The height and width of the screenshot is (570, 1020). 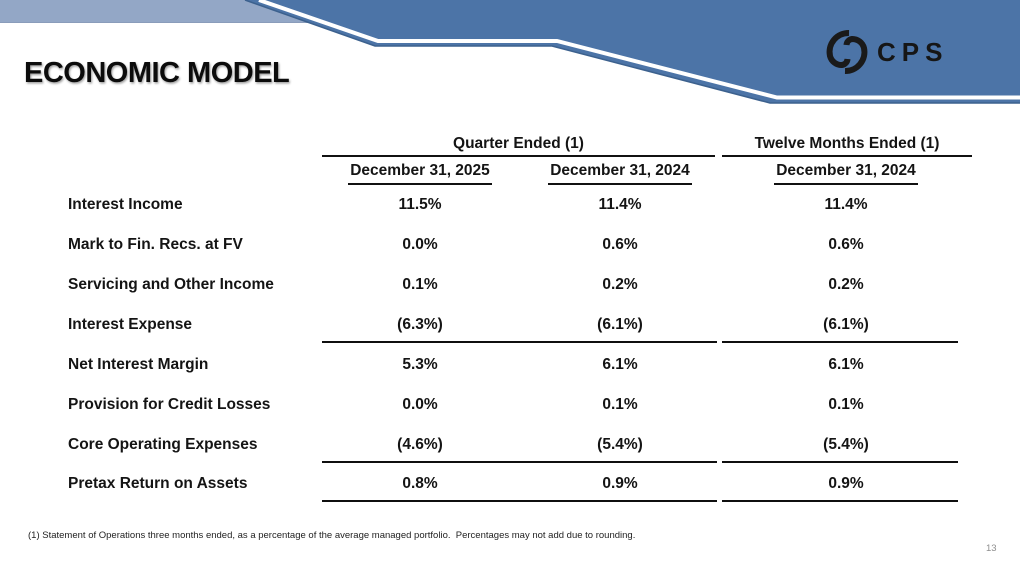 I want to click on group-header-quarter-ended: Quarter Ended (1), so click(x=518, y=143).